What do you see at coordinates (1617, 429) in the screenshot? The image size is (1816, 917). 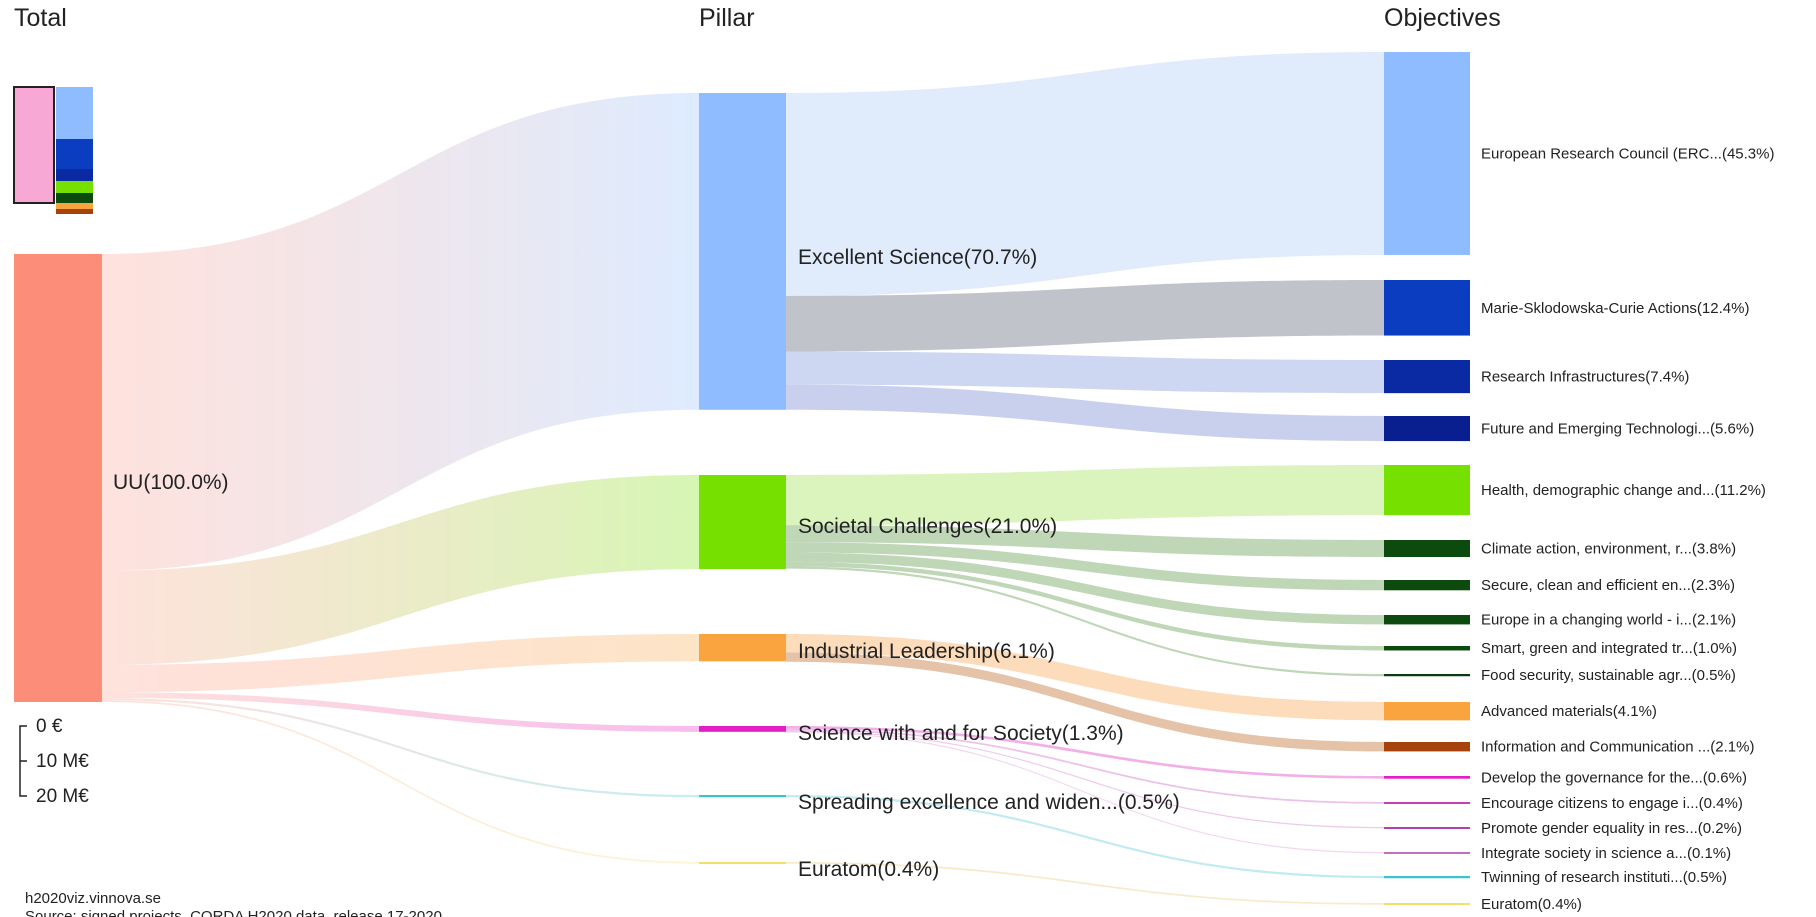 I see `objective-label: Future and Emerging Technologi...(5.6%)` at bounding box center [1617, 429].